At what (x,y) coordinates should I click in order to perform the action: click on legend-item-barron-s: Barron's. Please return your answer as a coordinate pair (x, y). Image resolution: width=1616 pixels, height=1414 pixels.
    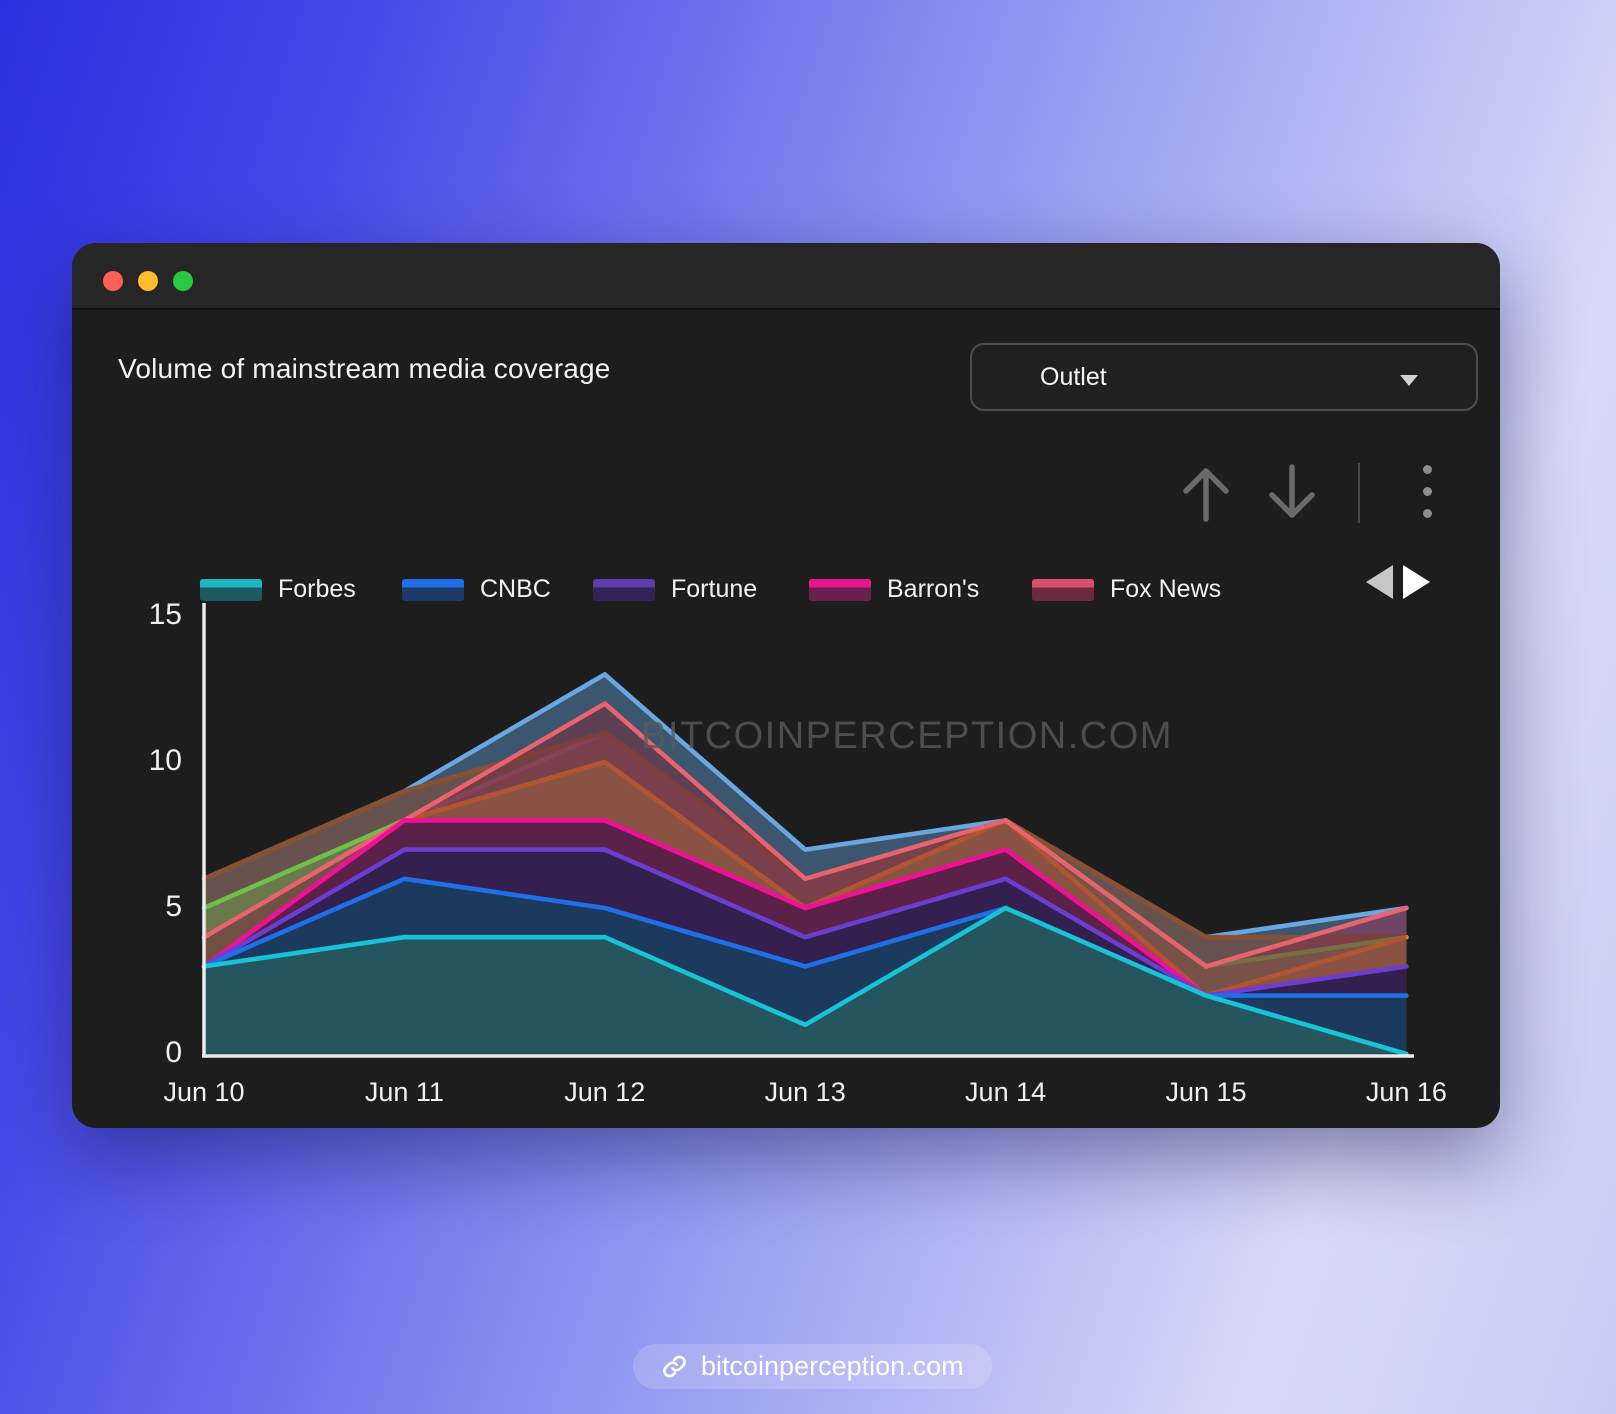
    Looking at the image, I should click on (894, 589).